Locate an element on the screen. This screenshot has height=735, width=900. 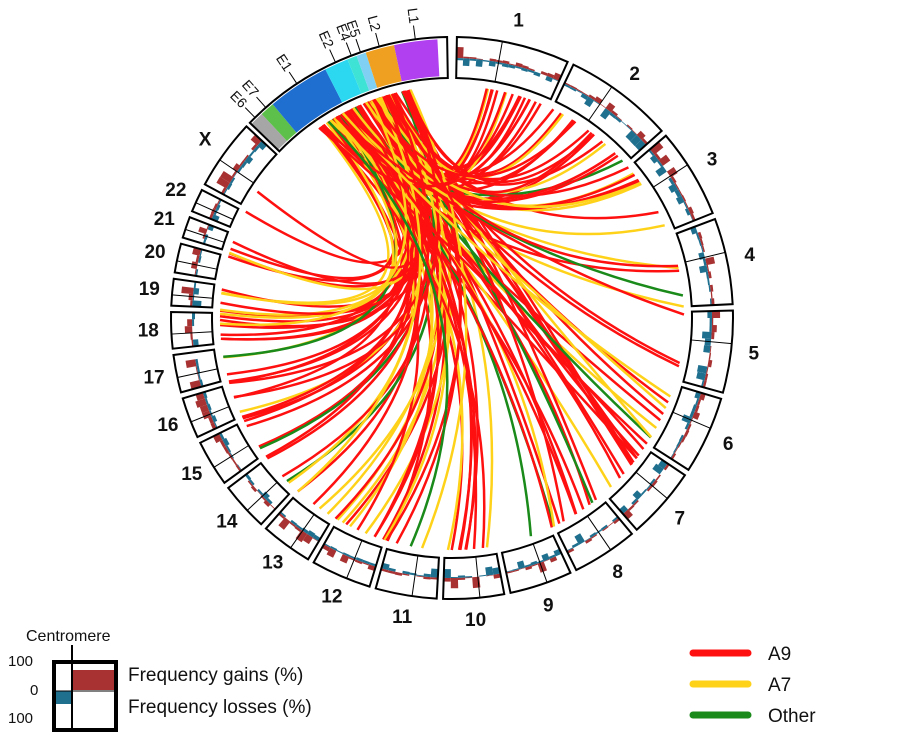
chromosome-label: 2 is located at coordinates (634, 74).